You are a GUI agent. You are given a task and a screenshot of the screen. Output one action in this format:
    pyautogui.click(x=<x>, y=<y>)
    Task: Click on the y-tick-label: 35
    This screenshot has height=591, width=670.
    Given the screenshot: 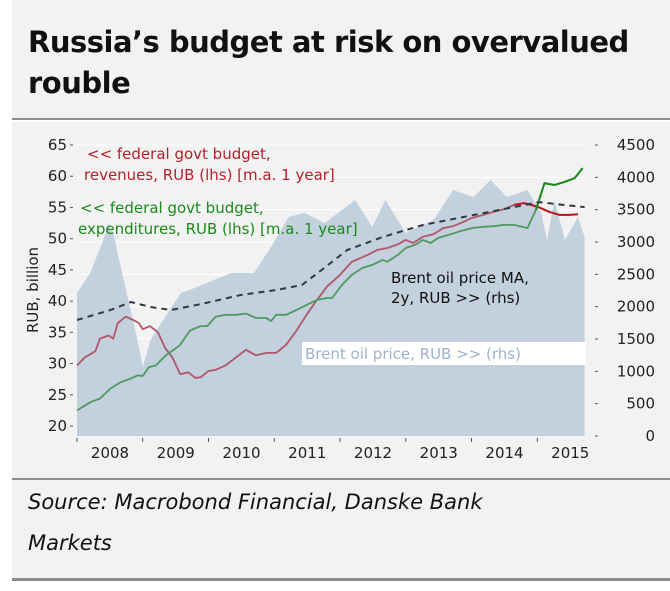 What is the action you would take?
    pyautogui.click(x=57, y=332)
    